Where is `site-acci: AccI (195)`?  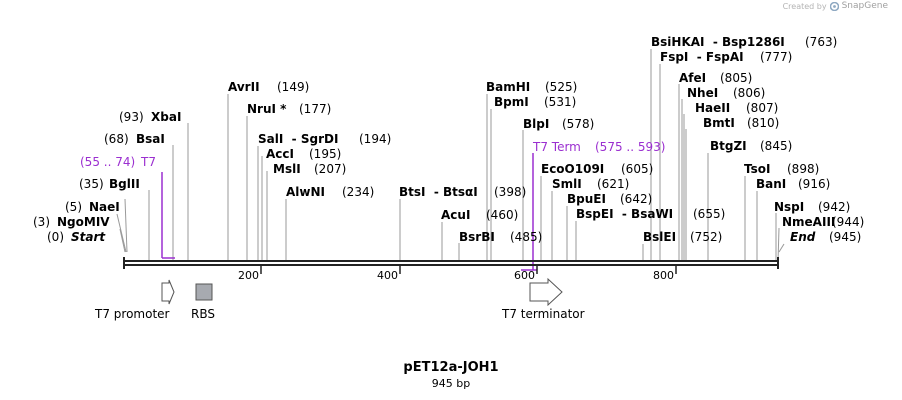 site-acci: AccI (195) is located at coordinates (303, 154).